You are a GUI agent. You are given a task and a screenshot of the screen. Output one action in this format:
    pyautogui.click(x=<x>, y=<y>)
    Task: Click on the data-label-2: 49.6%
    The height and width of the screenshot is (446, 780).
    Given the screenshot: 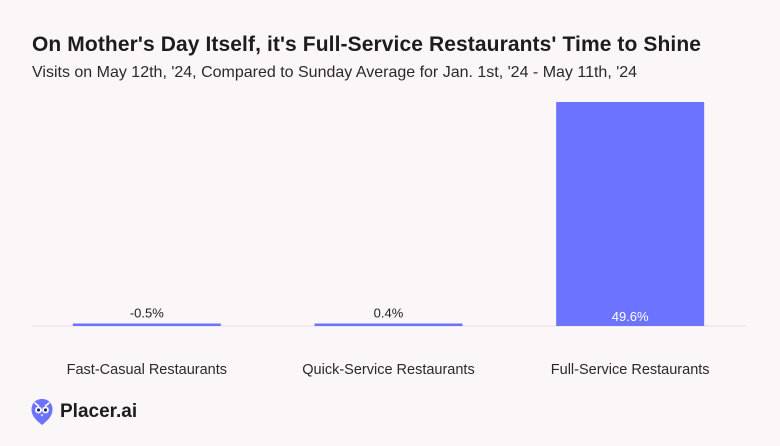 What is the action you would take?
    pyautogui.click(x=630, y=316)
    